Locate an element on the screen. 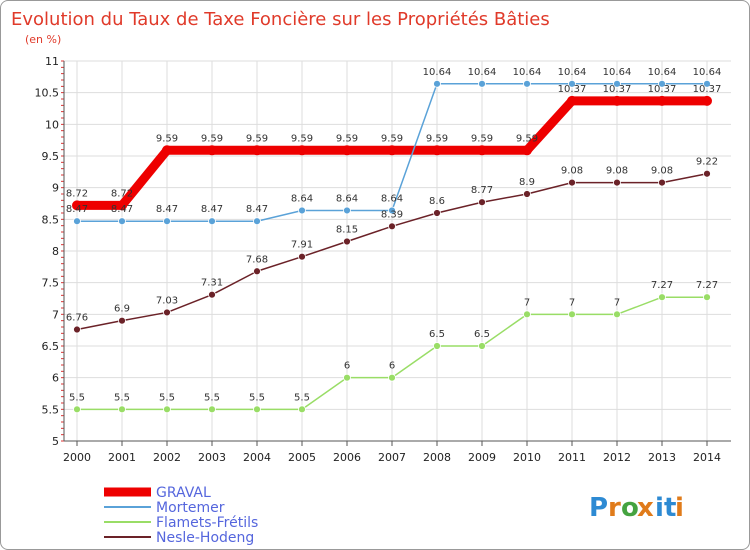  data-label-nesle-hodeng: 7.91 is located at coordinates (302, 245).